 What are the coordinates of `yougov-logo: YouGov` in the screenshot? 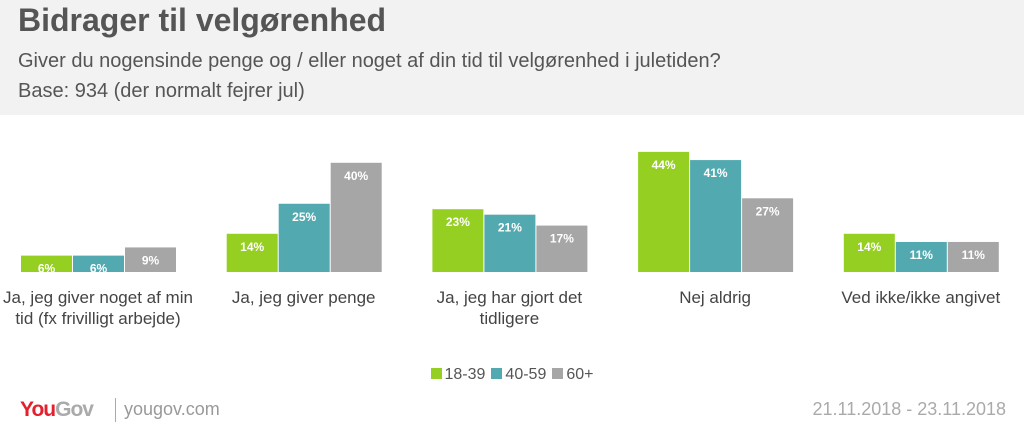 It's located at (57, 409).